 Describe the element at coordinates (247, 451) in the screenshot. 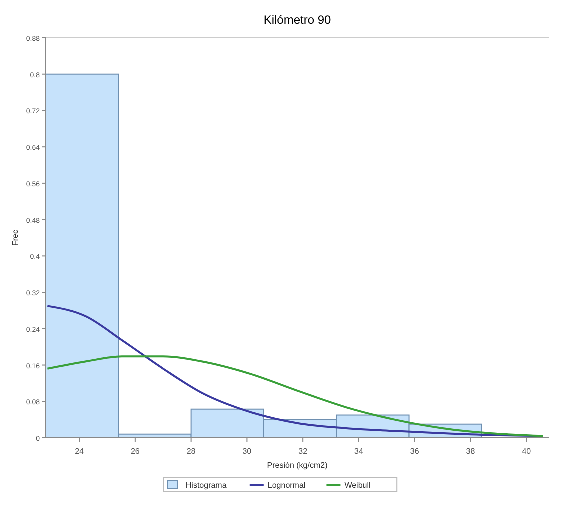

I see `x-tick-label: 30` at that location.